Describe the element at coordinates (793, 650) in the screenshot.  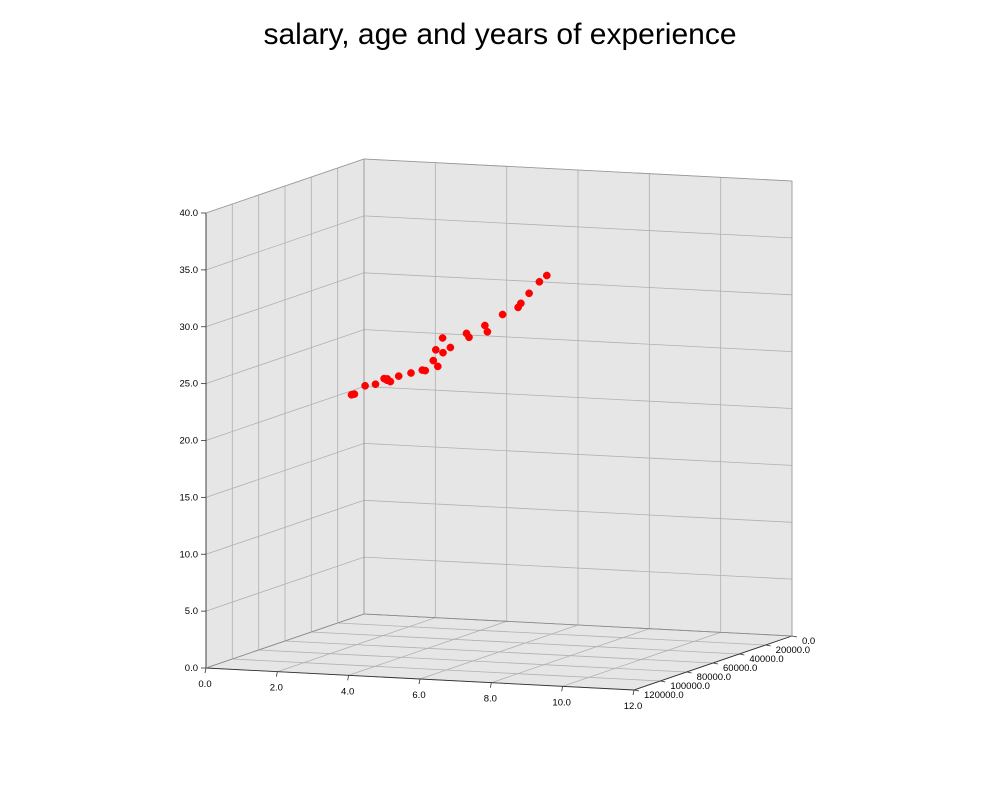
I see `y-tick-label: 20000.0` at that location.